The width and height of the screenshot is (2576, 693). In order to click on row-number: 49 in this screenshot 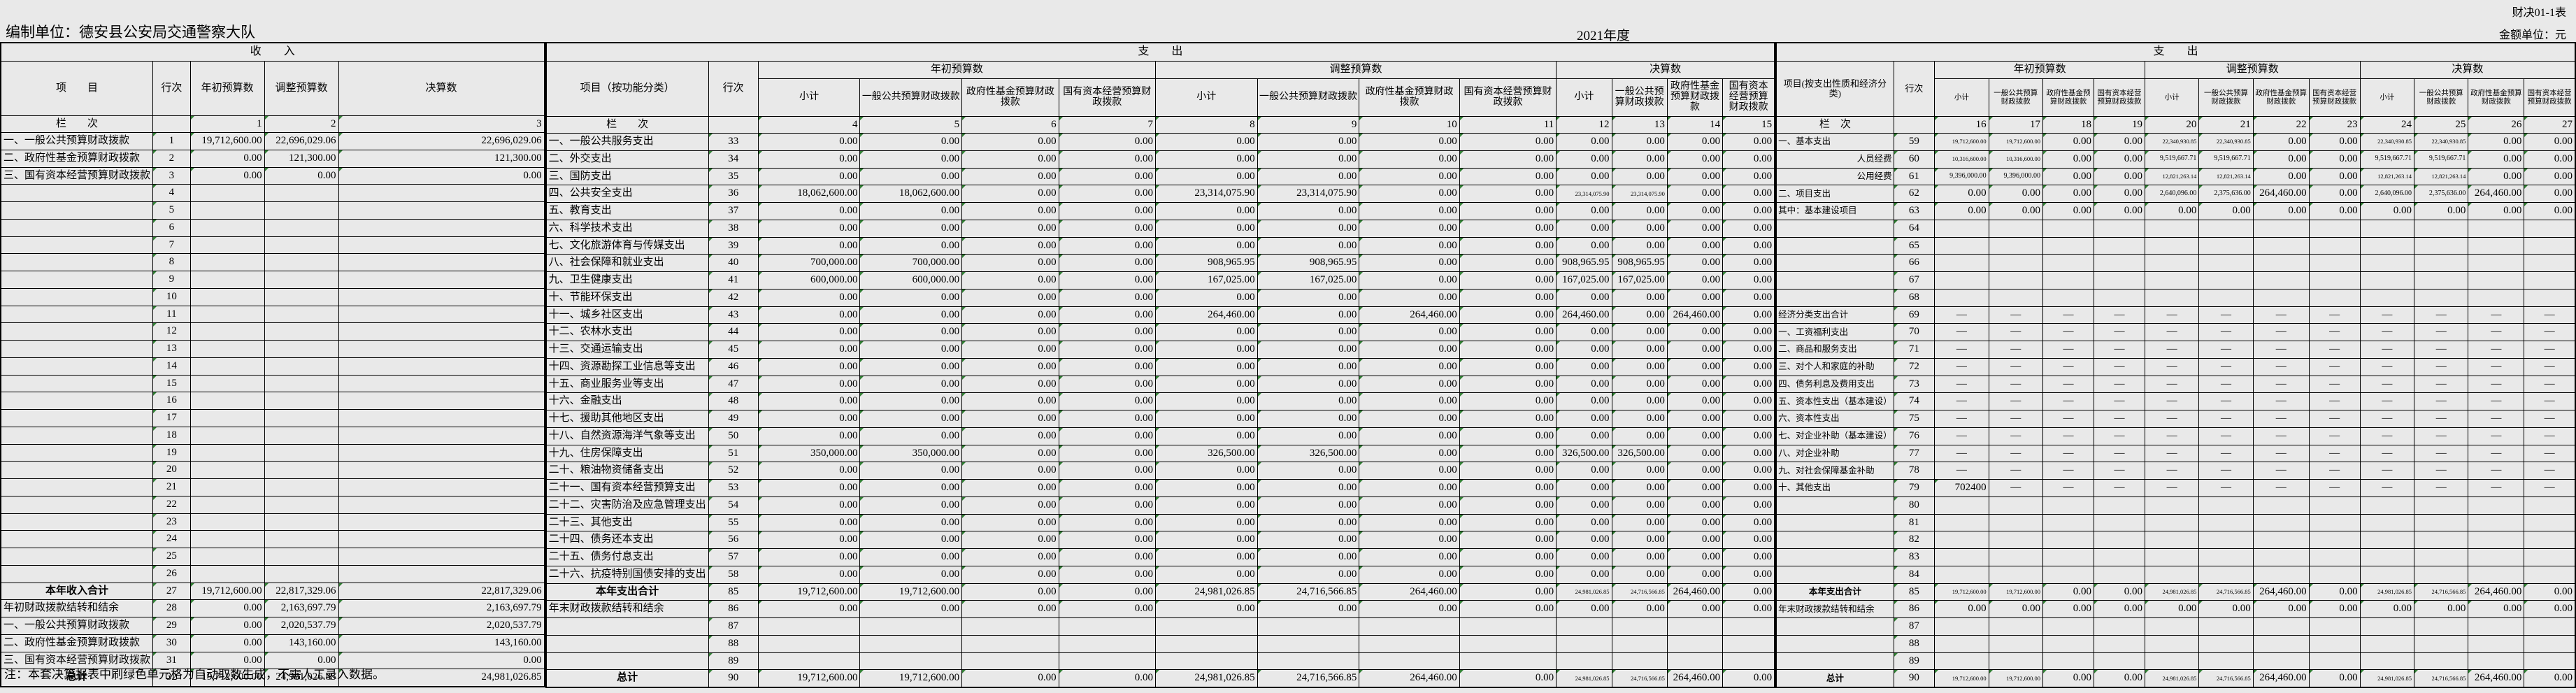, I will do `click(733, 419)`.